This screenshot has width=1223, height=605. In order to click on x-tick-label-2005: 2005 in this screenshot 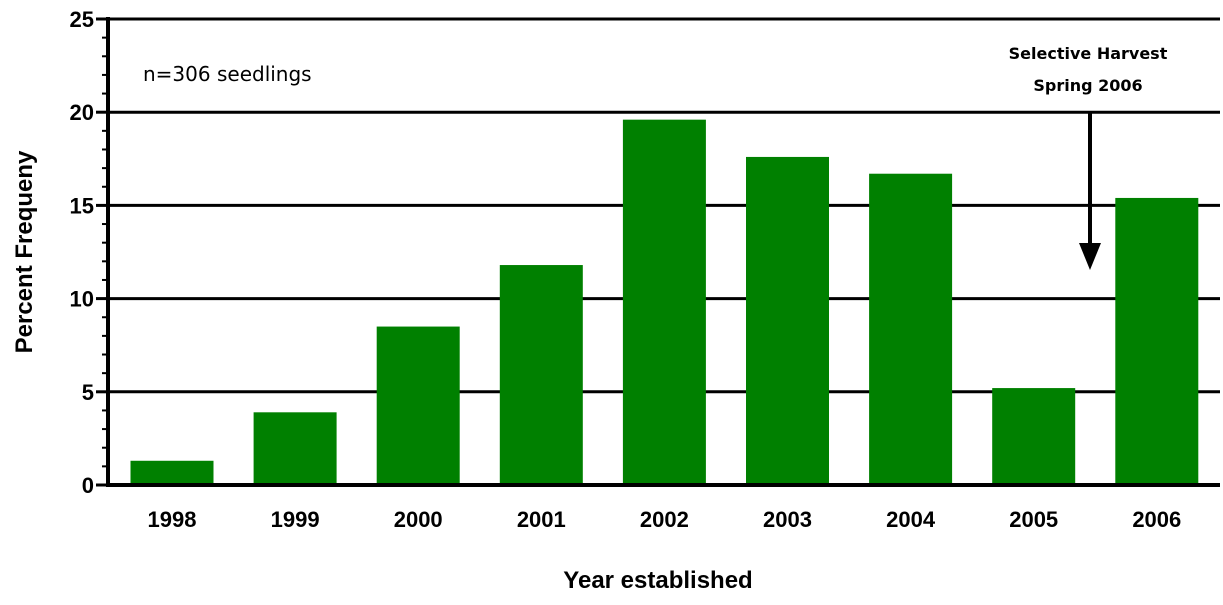, I will do `click(1033, 519)`.